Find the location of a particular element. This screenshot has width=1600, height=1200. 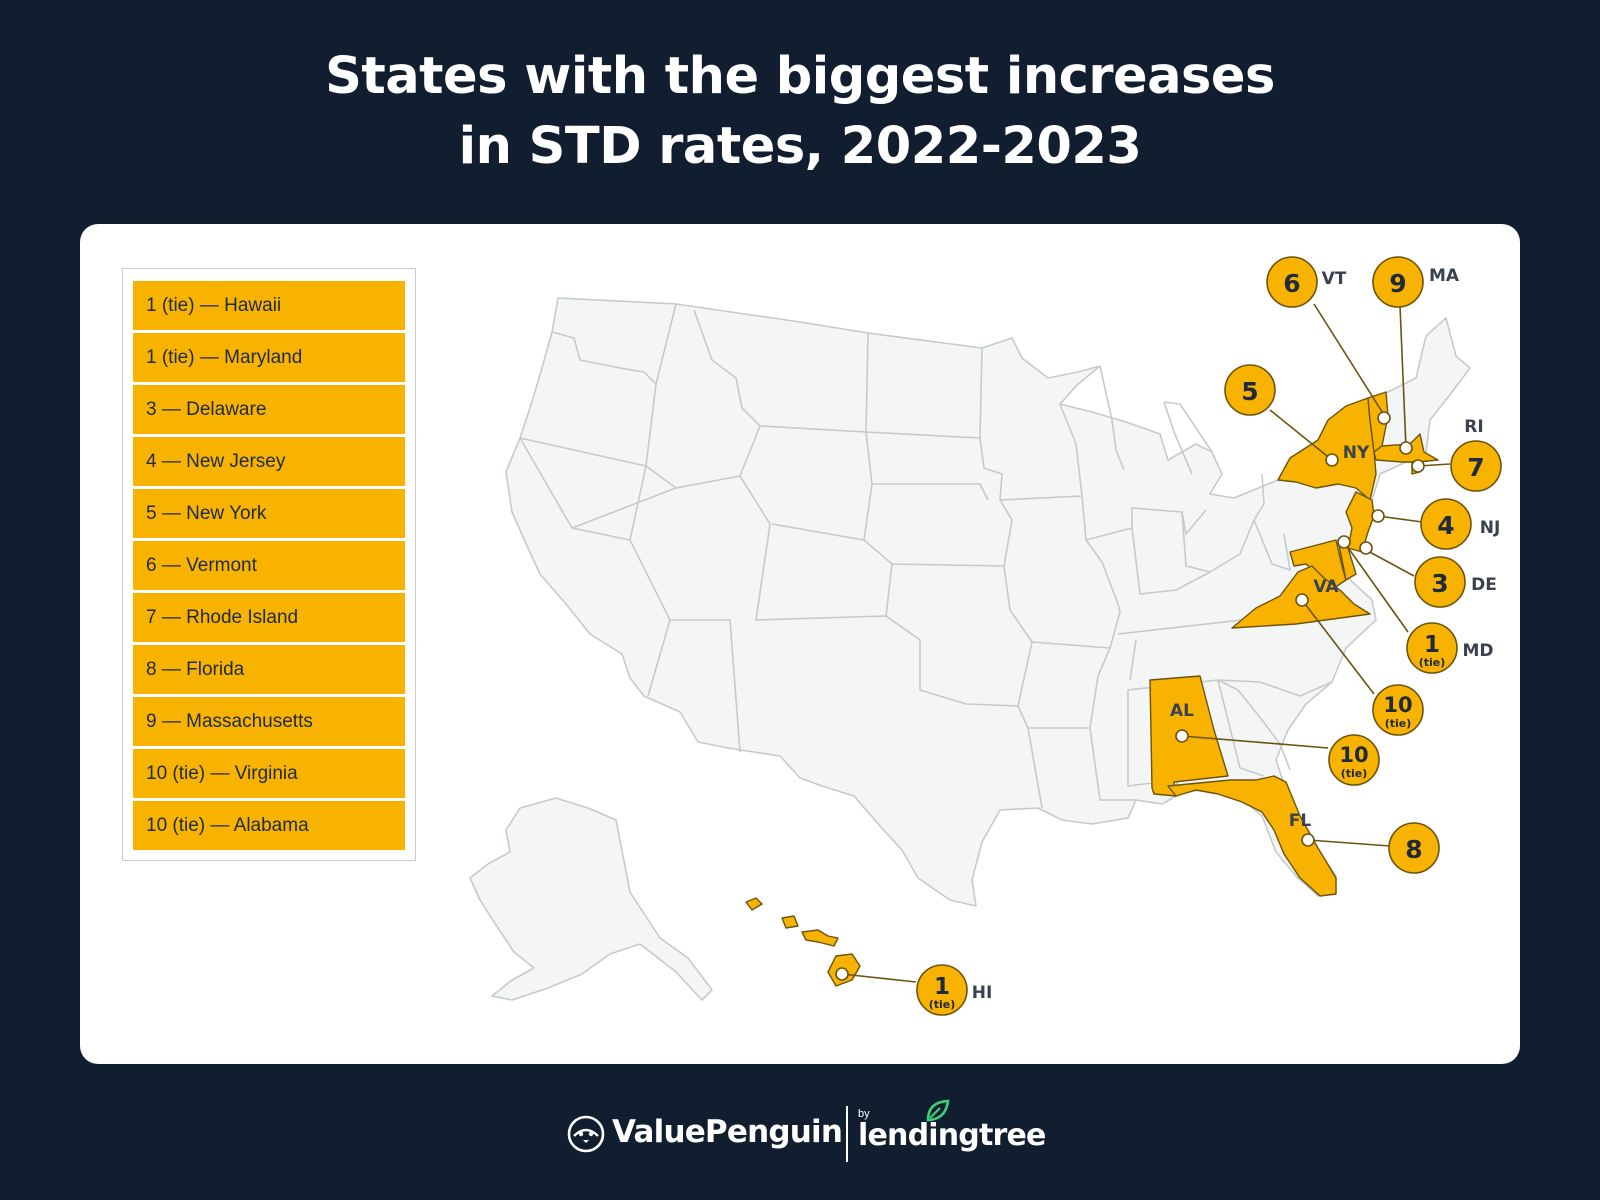

leader-ny is located at coordinates (1301, 435).